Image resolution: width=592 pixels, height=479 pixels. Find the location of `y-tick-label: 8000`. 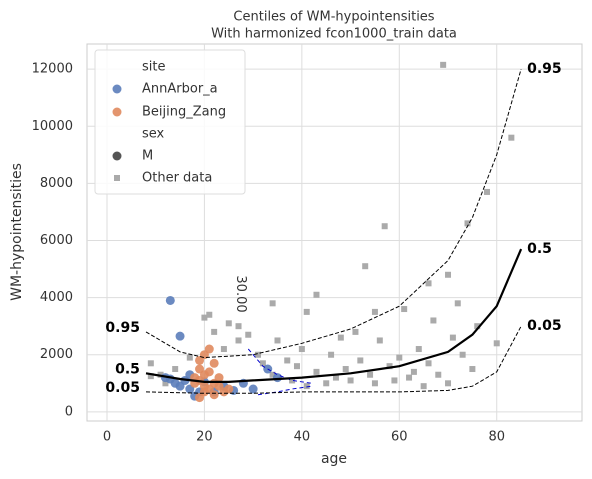

y-tick-label: 8000 is located at coordinates (56, 183).